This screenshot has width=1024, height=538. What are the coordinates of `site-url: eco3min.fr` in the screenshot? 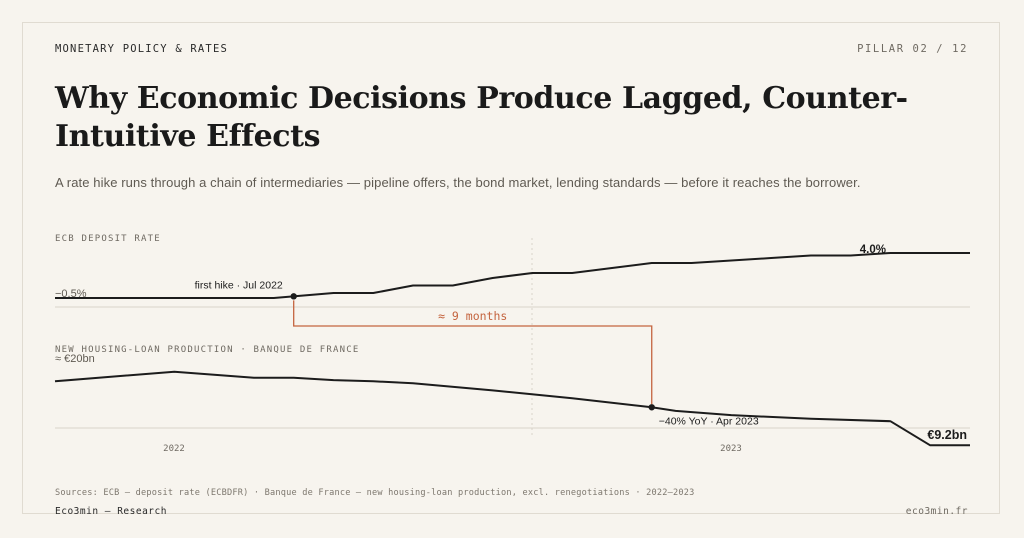 It's located at (936, 511).